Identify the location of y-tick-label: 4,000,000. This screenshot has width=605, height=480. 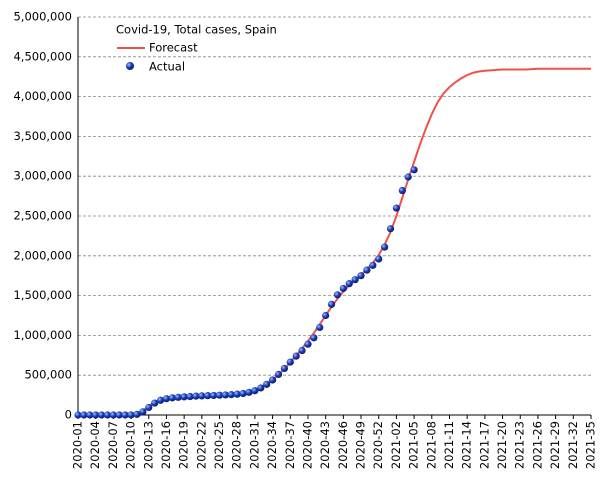
(42, 96).